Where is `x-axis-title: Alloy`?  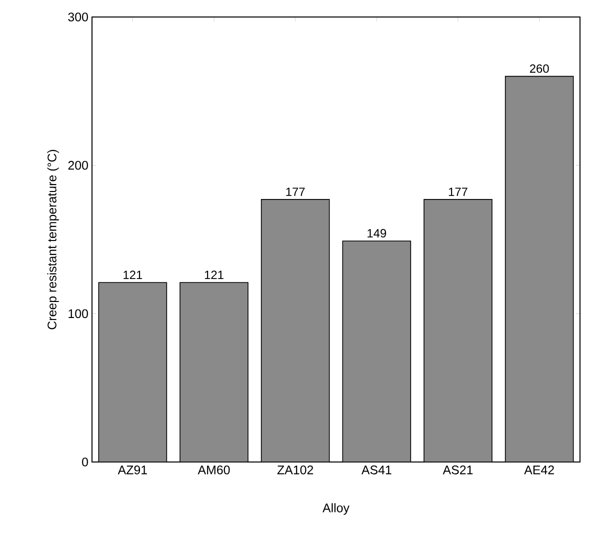 x-axis-title: Alloy is located at coordinates (336, 509).